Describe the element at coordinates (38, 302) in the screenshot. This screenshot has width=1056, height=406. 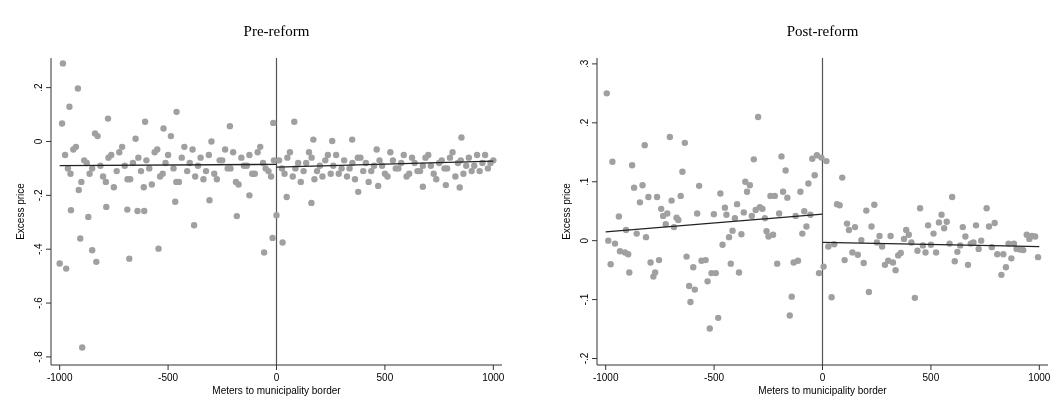
I see `y-tick-label: -.6` at that location.